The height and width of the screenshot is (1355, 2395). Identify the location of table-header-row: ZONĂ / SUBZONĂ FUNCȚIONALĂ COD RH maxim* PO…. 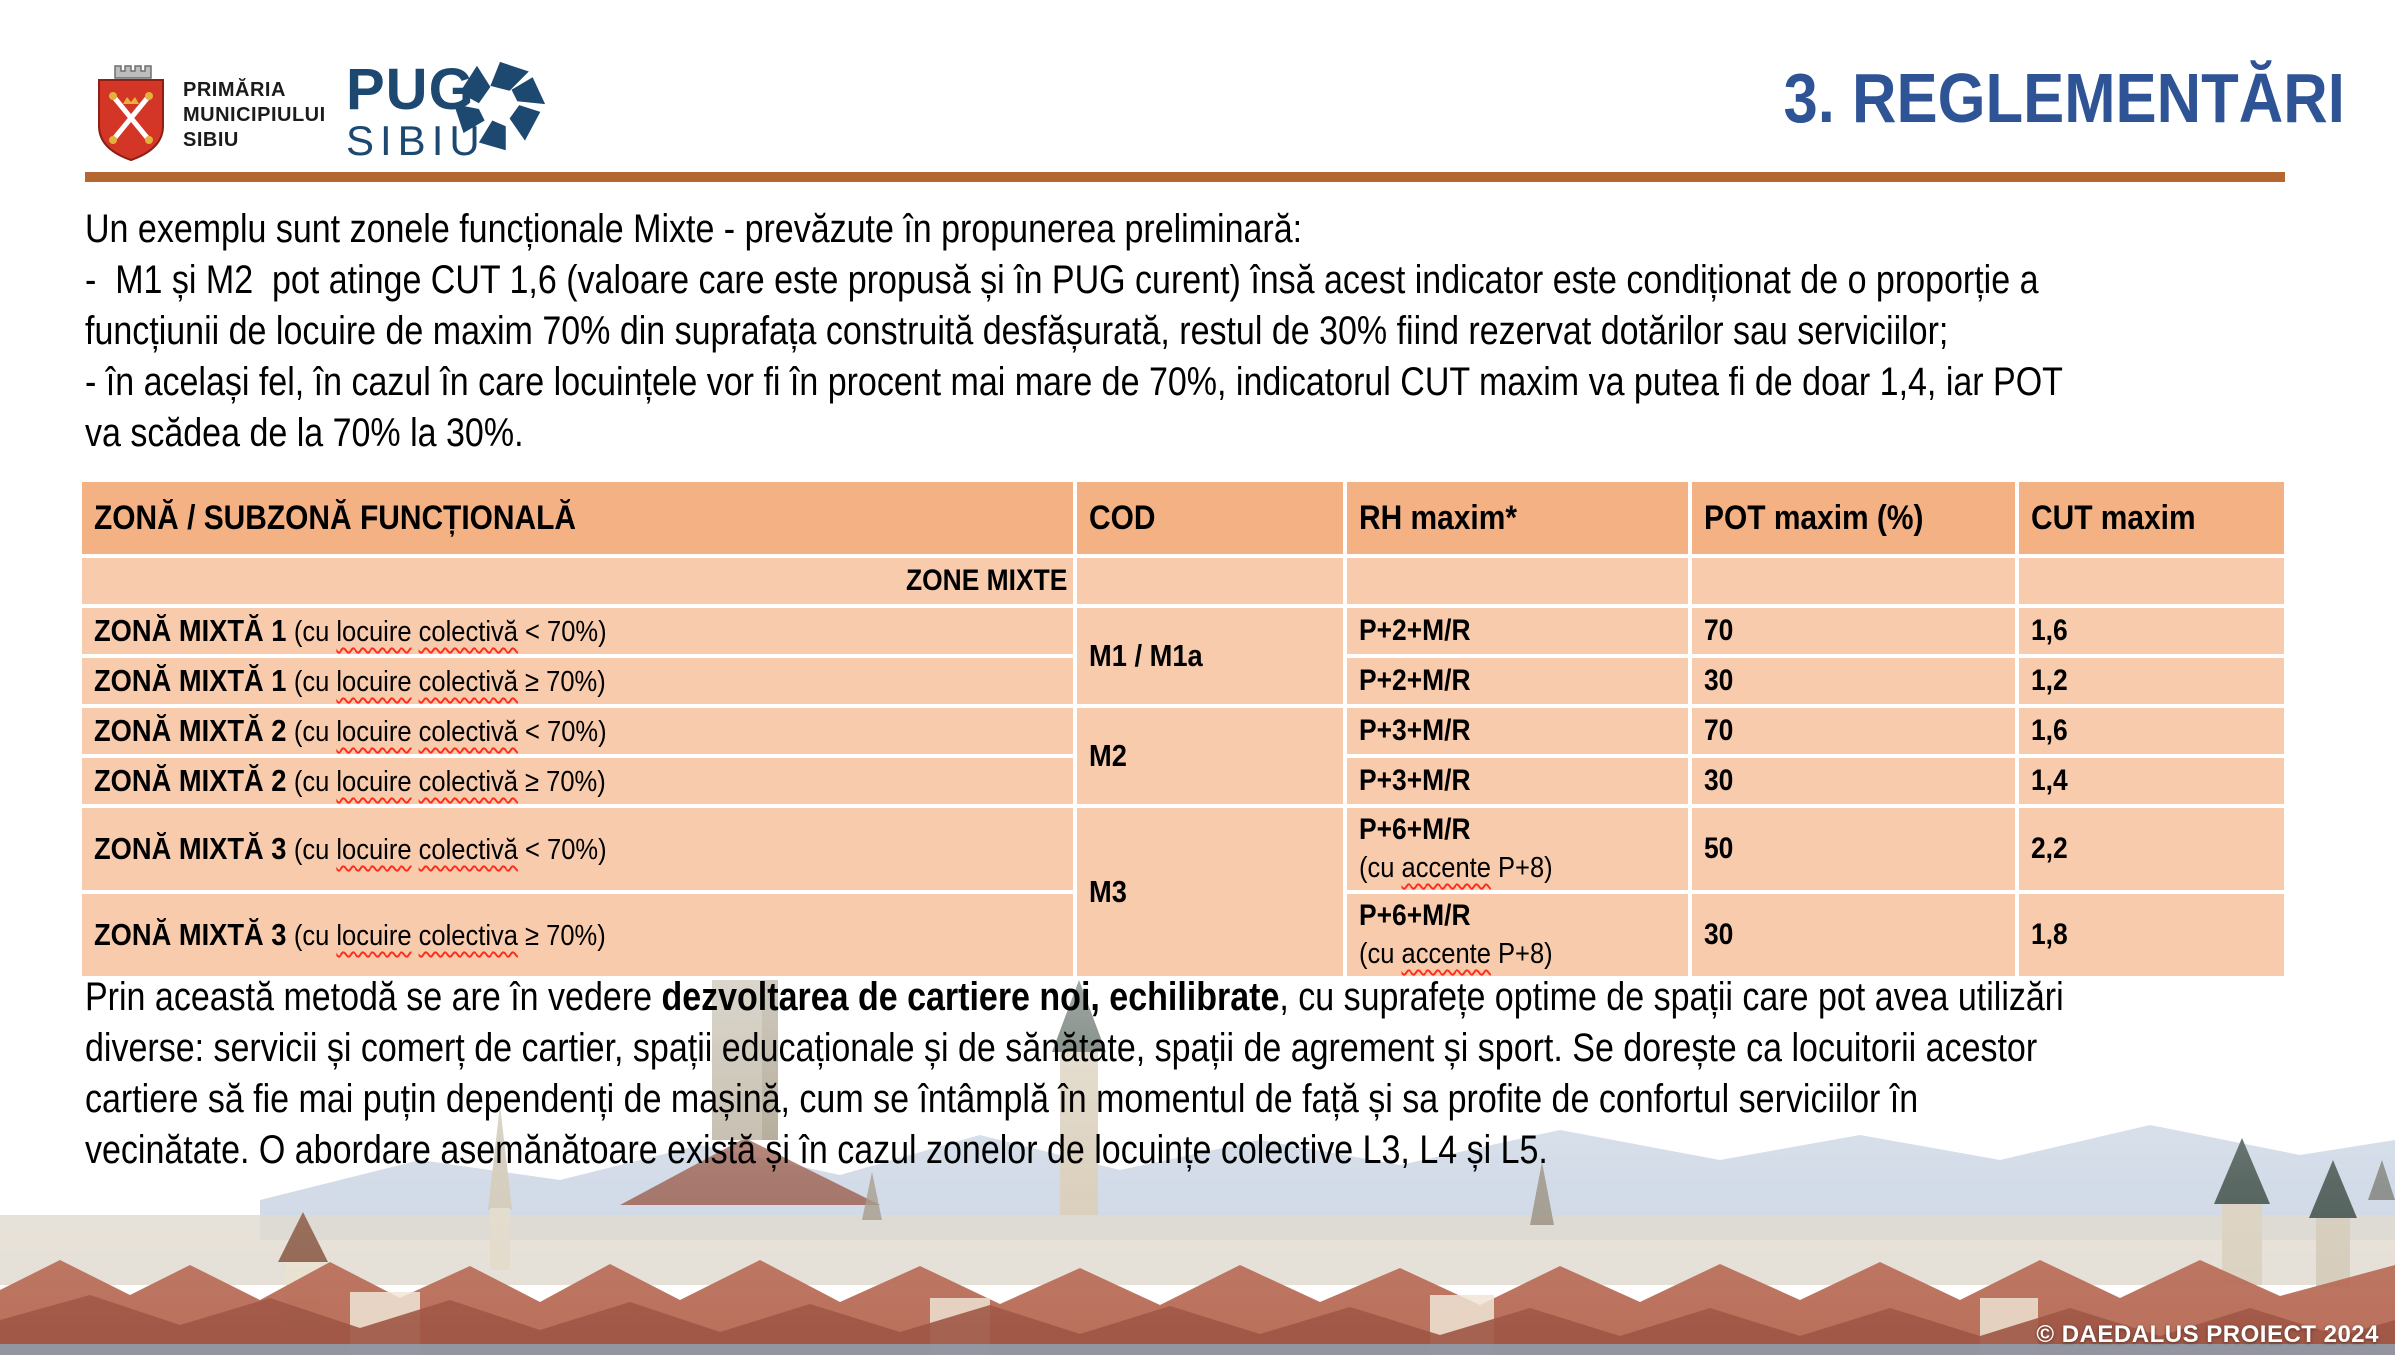
(1183, 518).